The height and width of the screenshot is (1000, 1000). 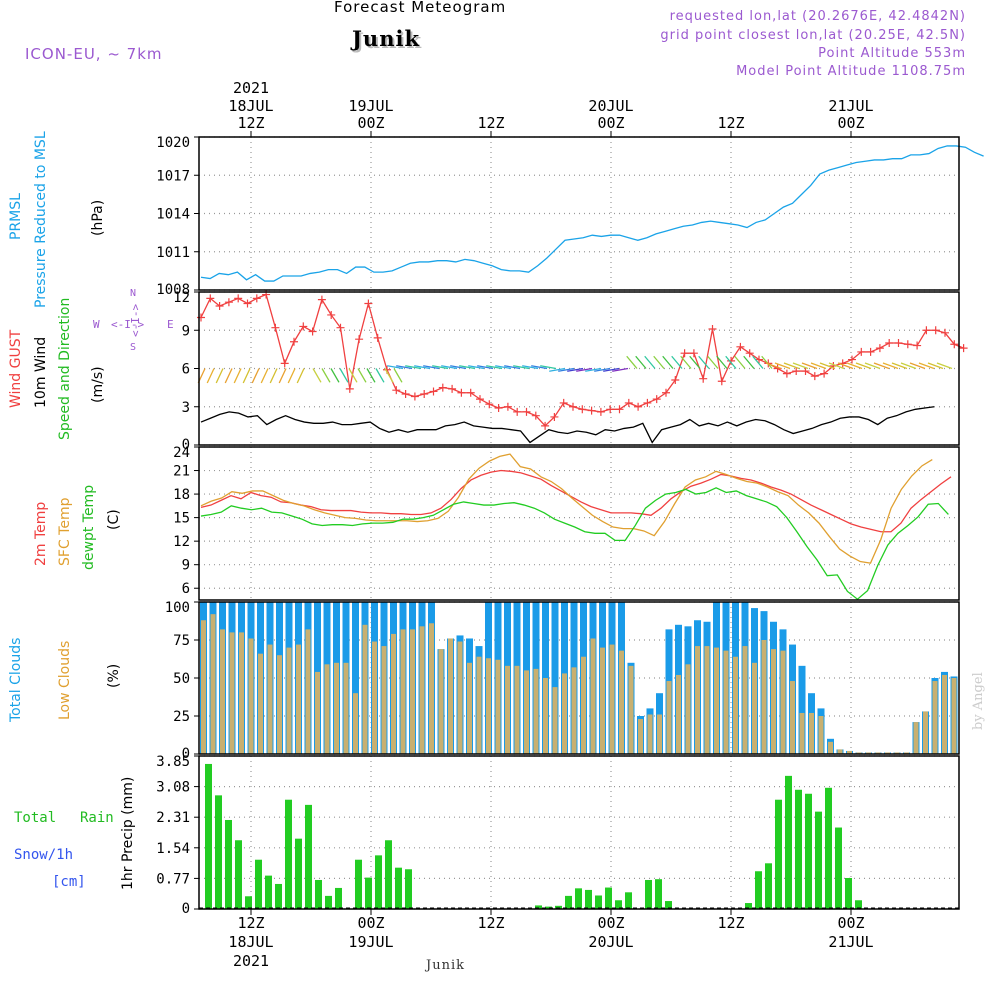 What do you see at coordinates (181, 298) in the screenshot?
I see `ytick-label-wind-4: 12` at bounding box center [181, 298].